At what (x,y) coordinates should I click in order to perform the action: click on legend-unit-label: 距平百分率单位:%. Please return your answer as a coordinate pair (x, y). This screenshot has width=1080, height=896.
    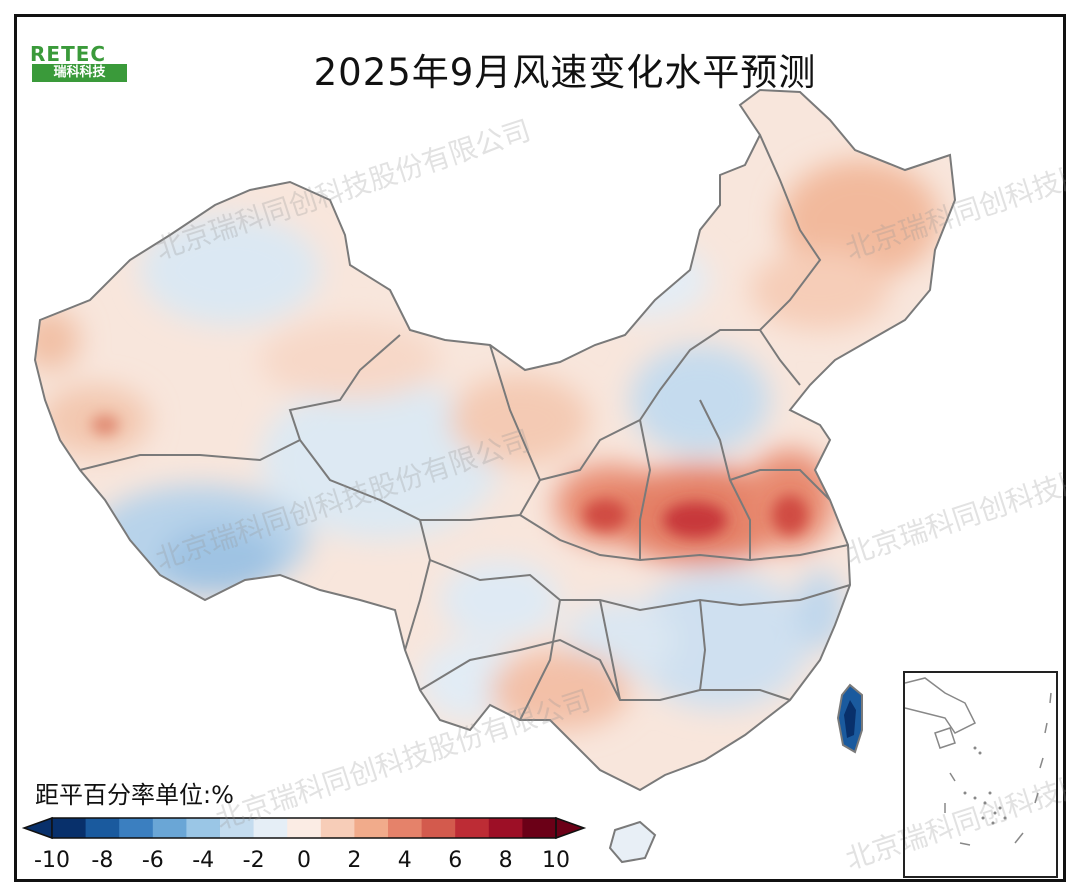
    Looking at the image, I should click on (134, 795).